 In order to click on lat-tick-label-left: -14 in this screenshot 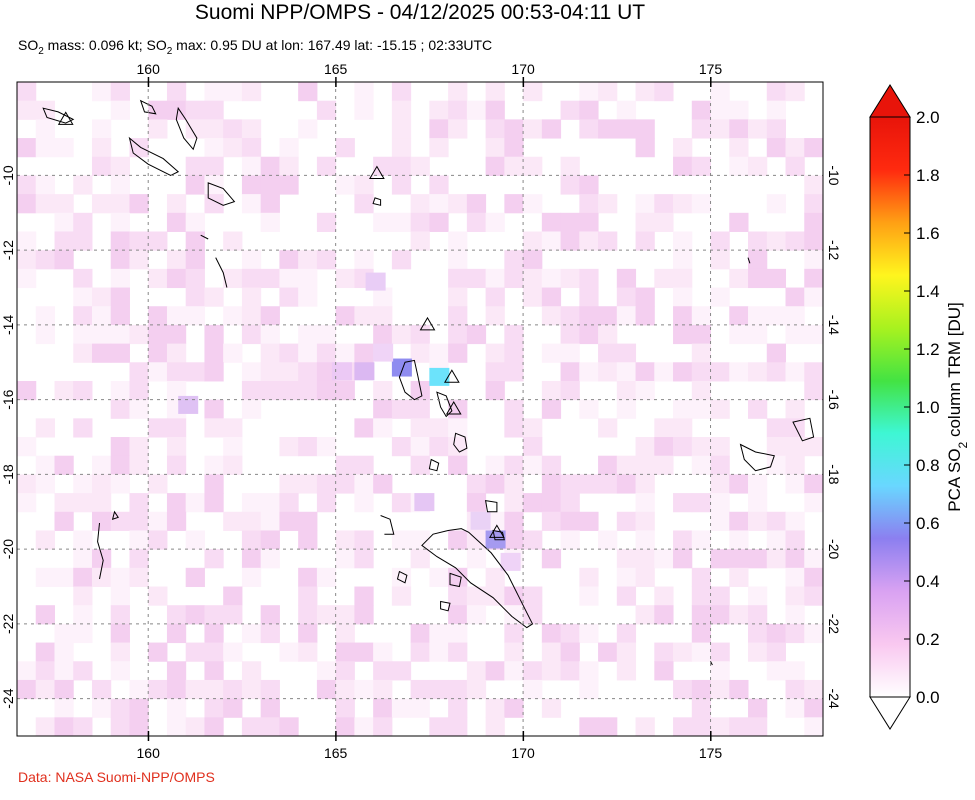, I will do `click(8, 325)`.